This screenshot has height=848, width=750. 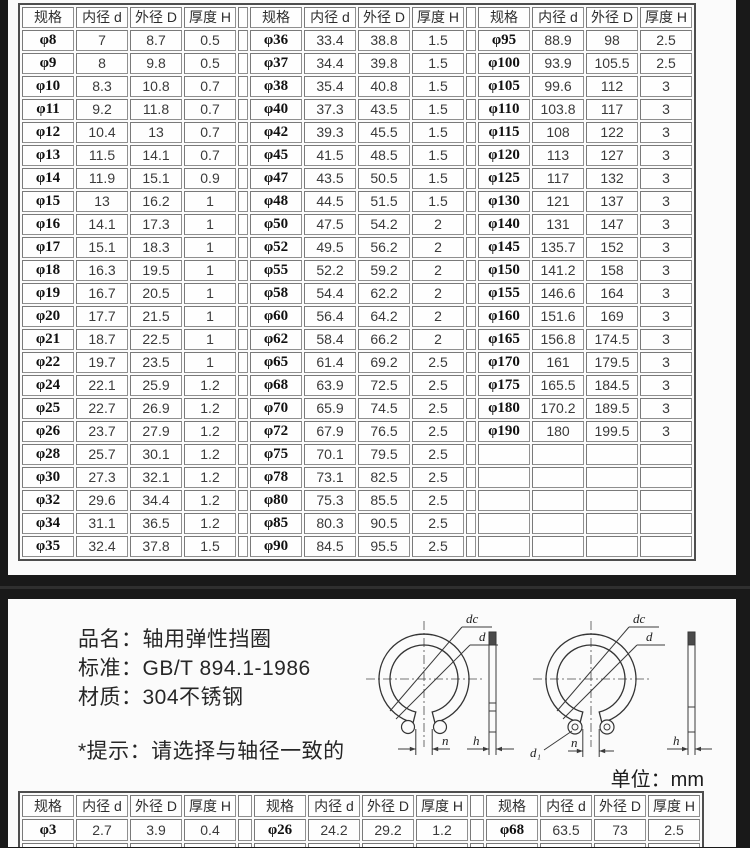 What do you see at coordinates (558, 293) in the screenshot?
I see `value-cell: 146.6` at bounding box center [558, 293].